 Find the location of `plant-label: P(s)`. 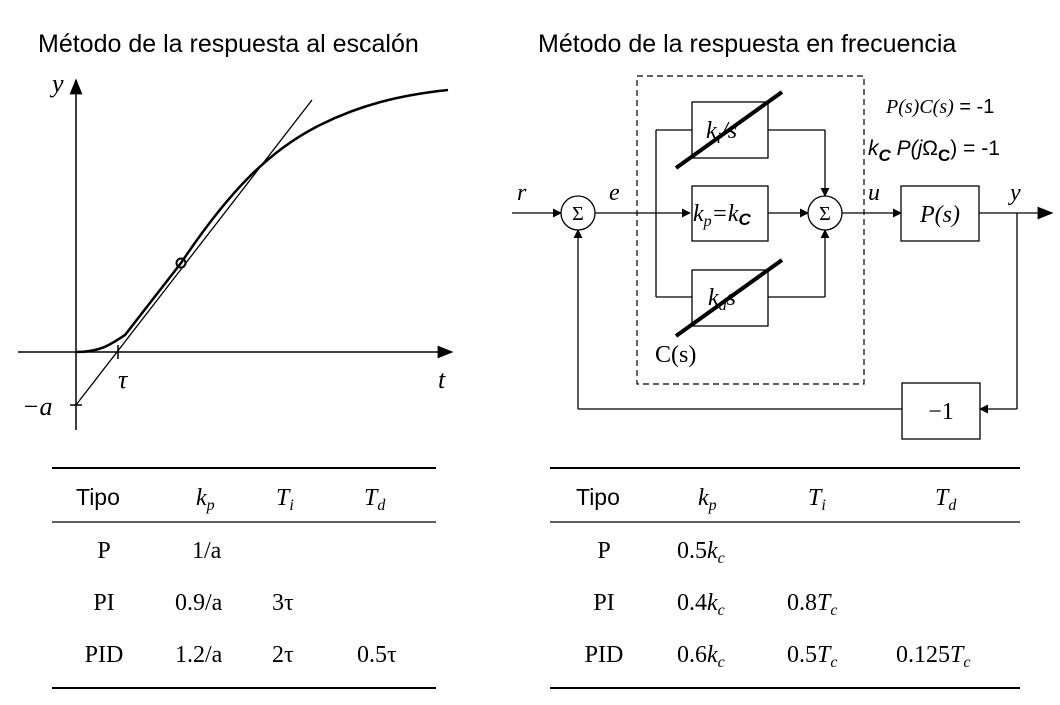

plant-label: P(s) is located at coordinates (939, 215).